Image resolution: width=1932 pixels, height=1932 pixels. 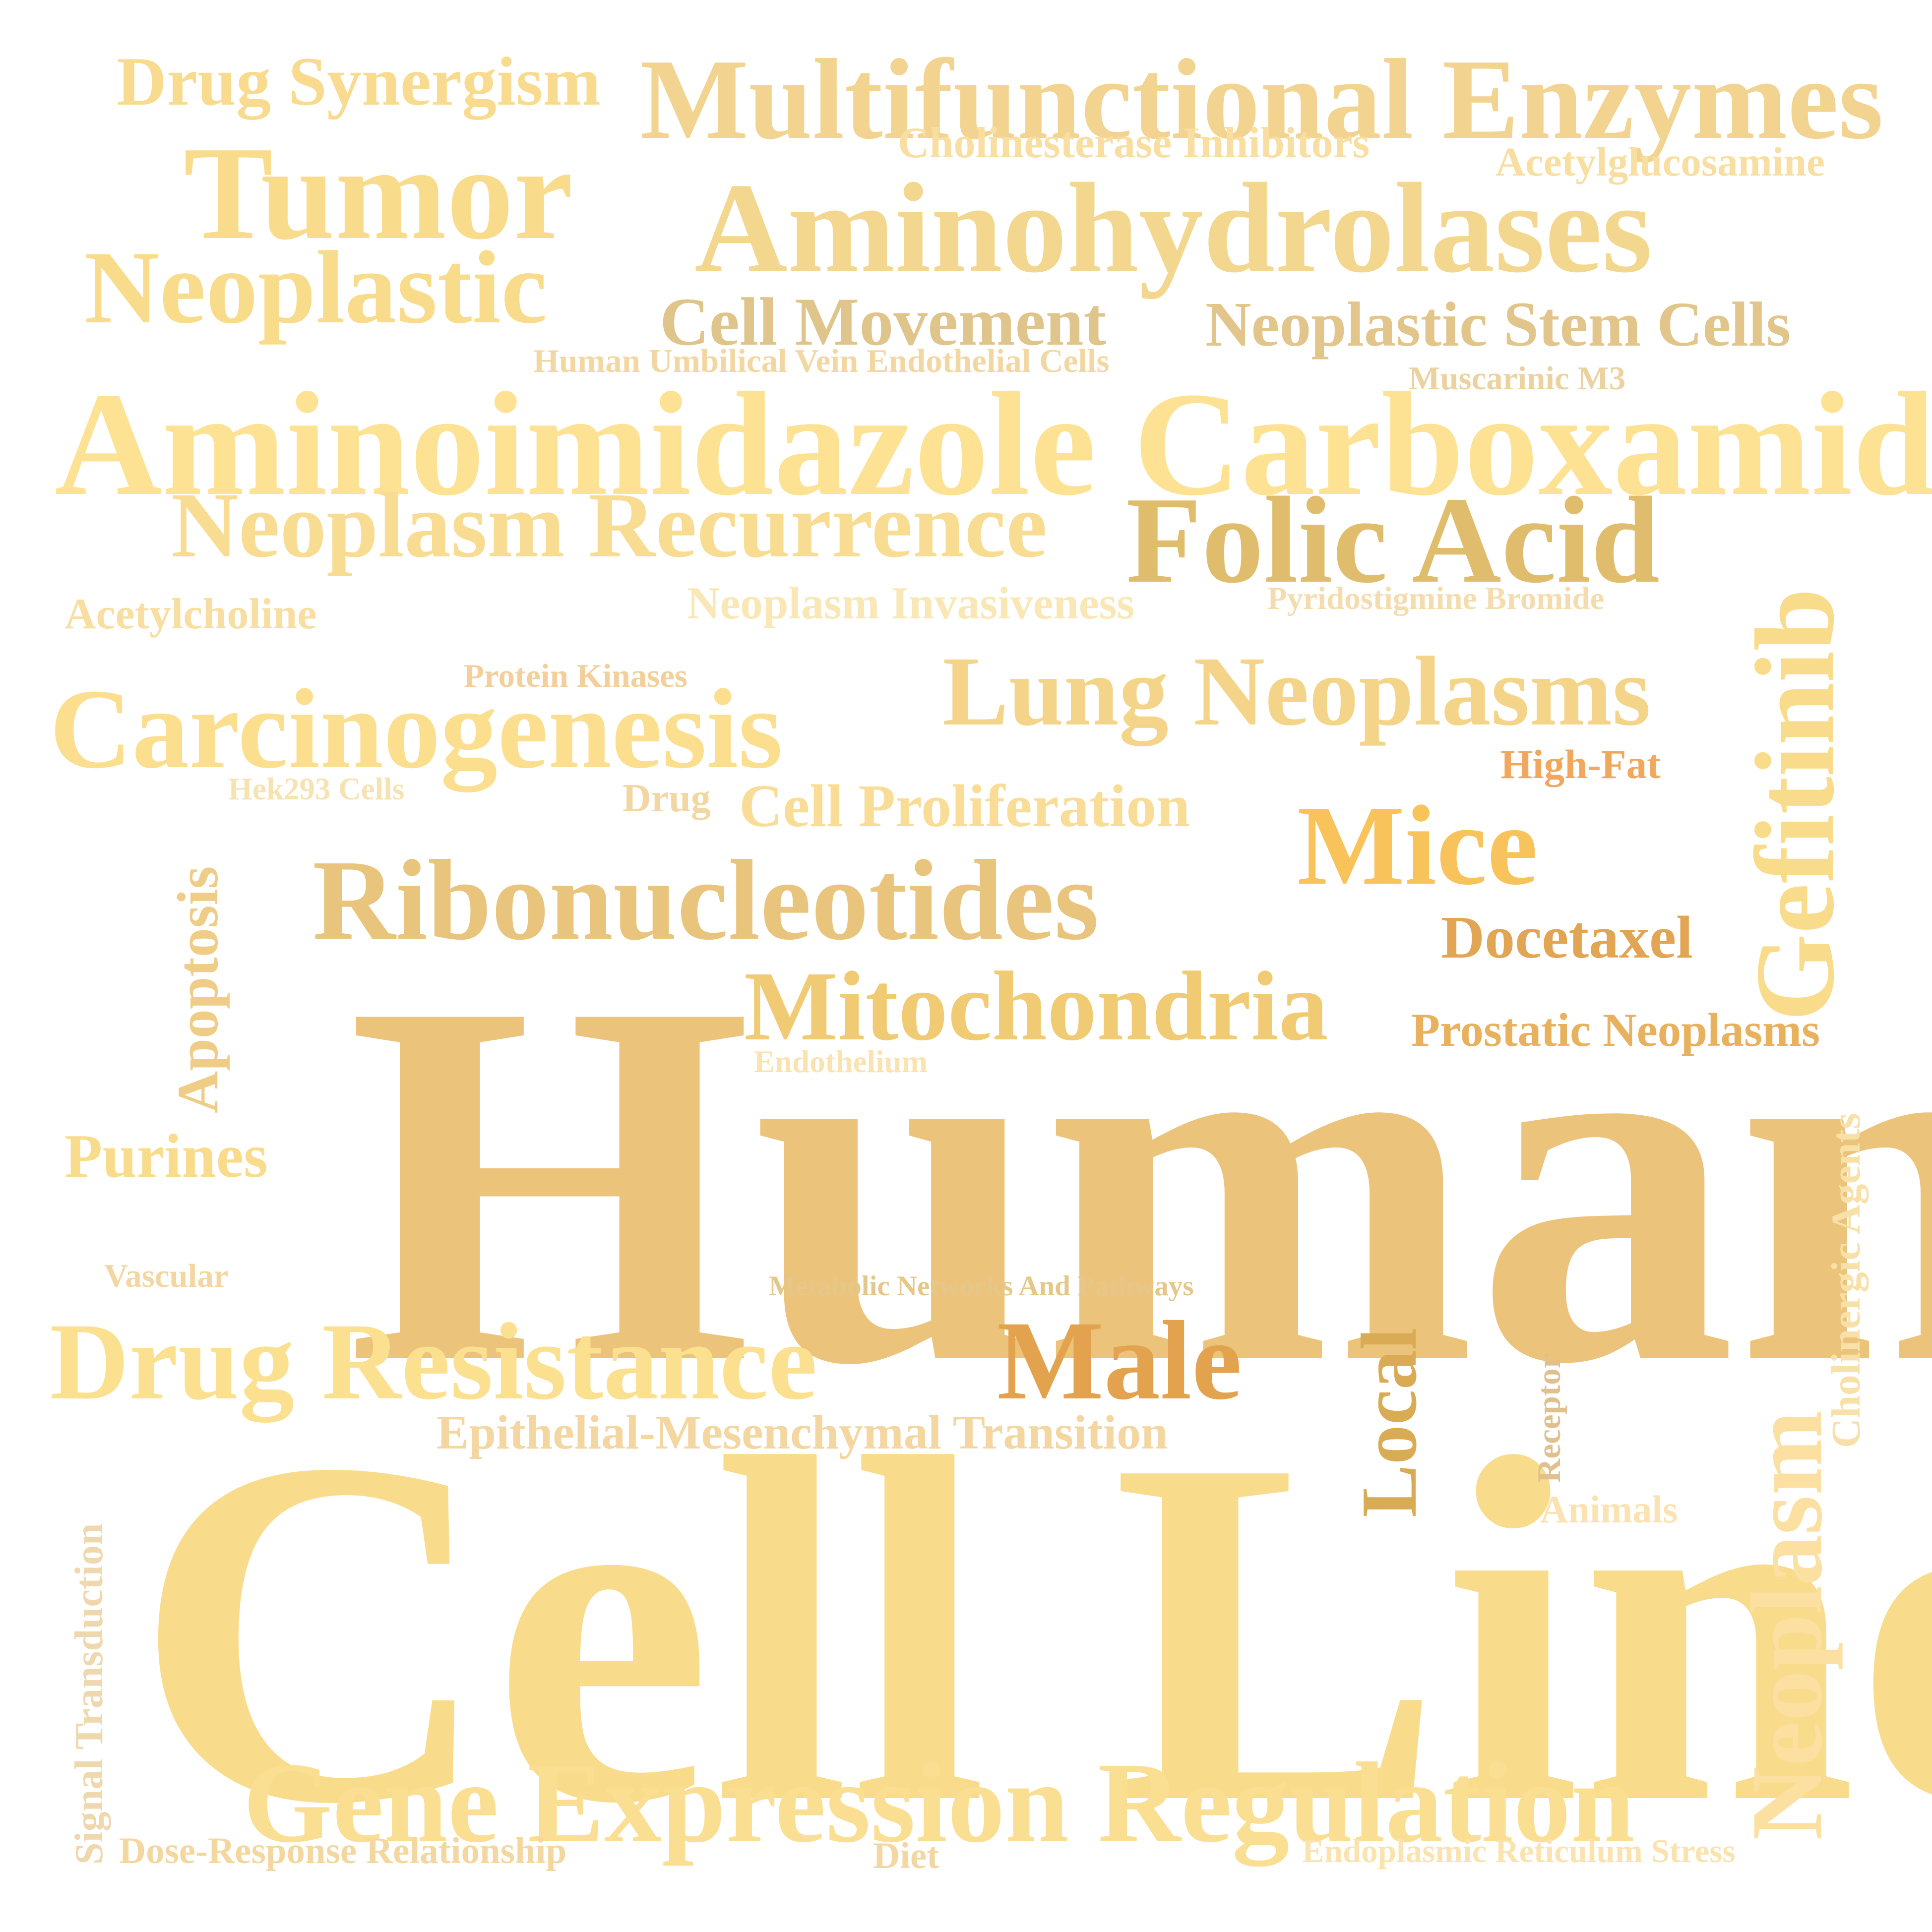 What do you see at coordinates (939, 1803) in the screenshot?
I see `word-gene-expression-regulation: Gene Expression Regulation` at bounding box center [939, 1803].